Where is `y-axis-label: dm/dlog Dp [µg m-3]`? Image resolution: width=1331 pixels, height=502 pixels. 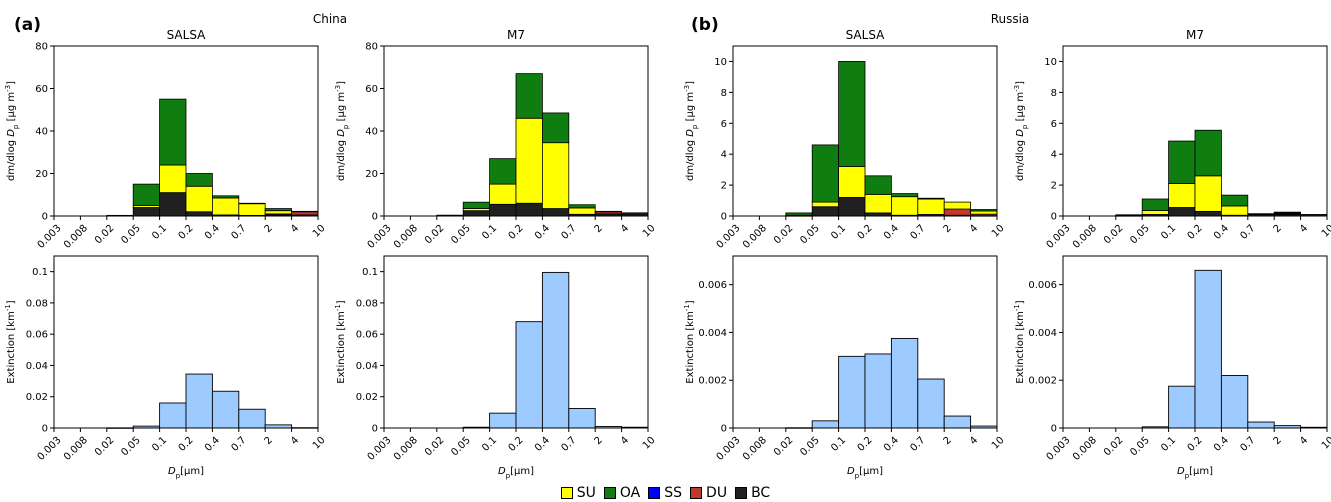 y-axis-label: dm/dlog Dp [µg m-3] is located at coordinates (12, 131).